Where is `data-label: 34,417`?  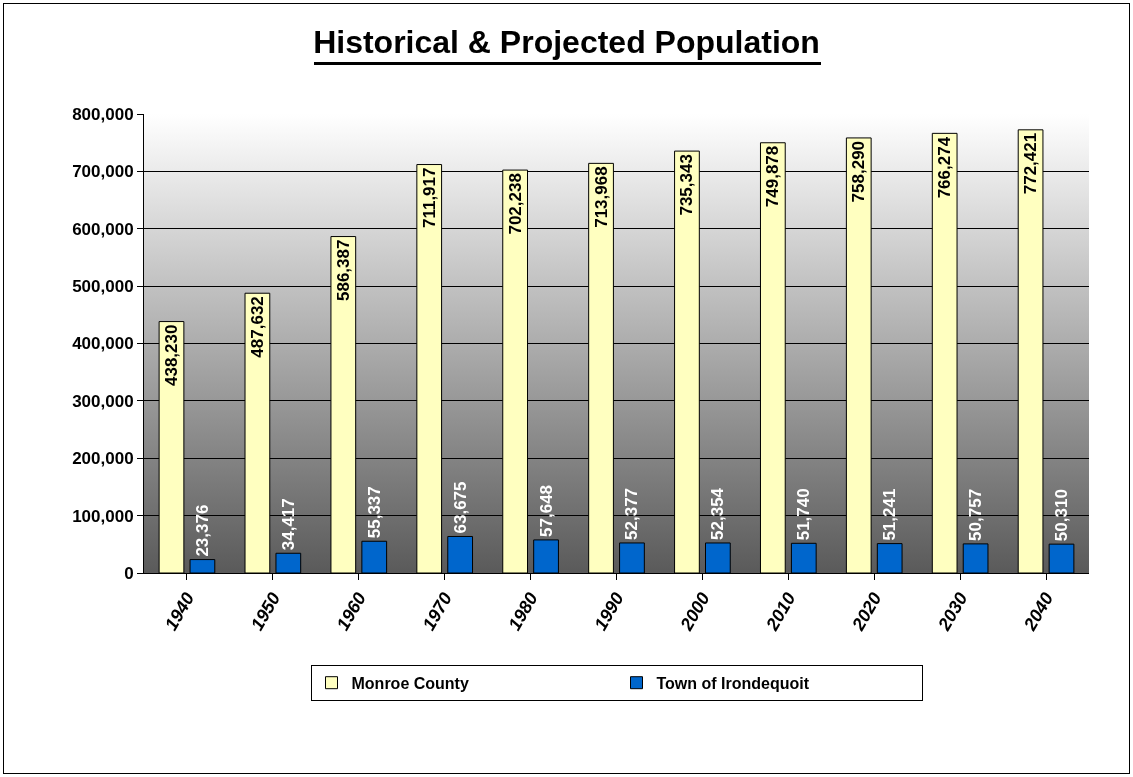
data-label: 34,417 is located at coordinates (288, 524).